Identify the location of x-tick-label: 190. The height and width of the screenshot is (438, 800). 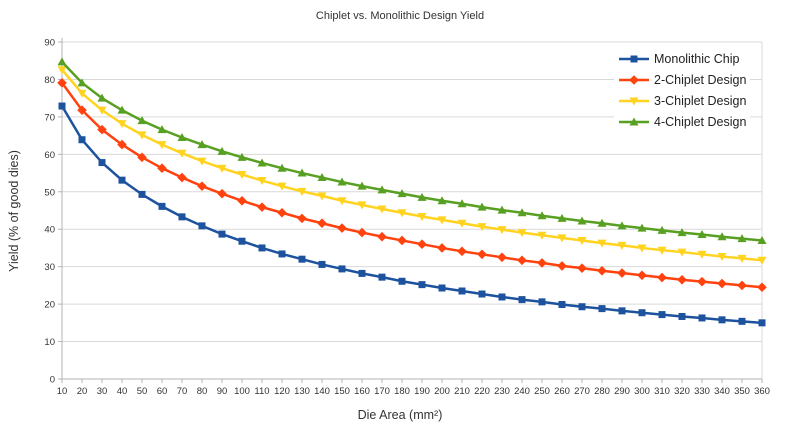
(422, 391).